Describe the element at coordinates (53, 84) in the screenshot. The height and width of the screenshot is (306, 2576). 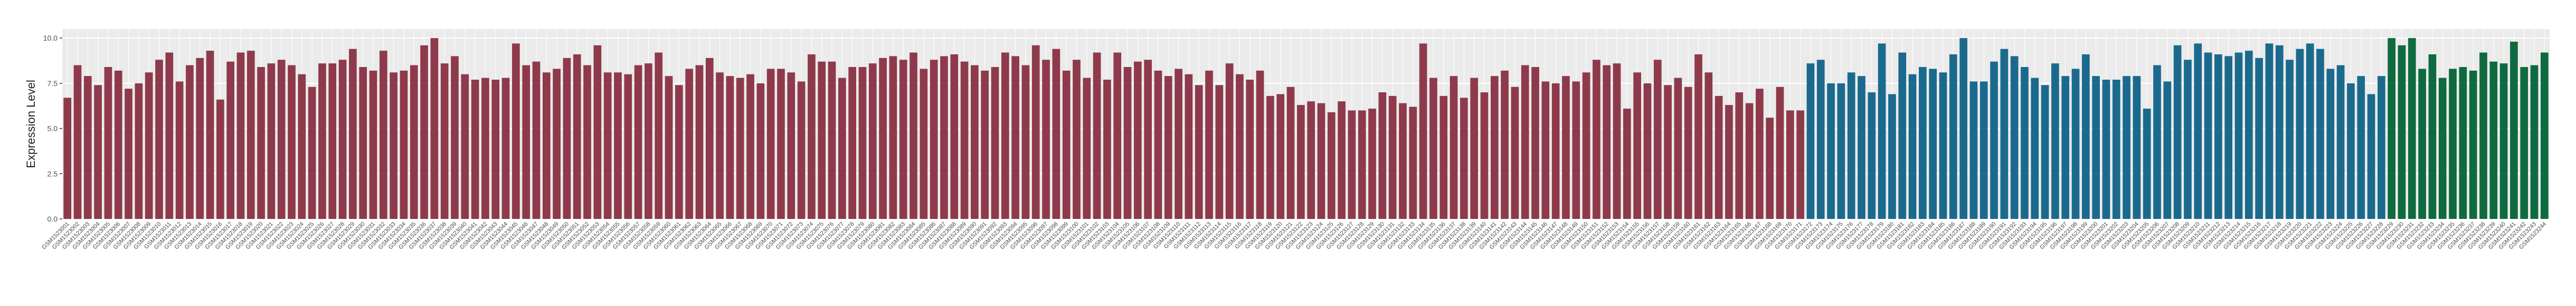
I see `y-tick-label: 7.5` at that location.